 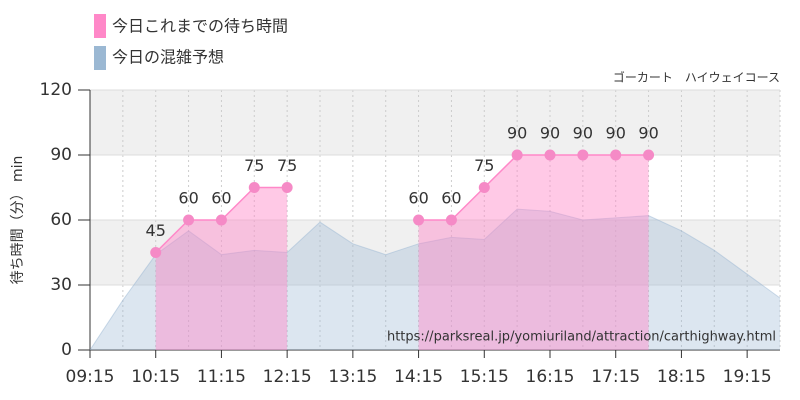 What do you see at coordinates (615, 377) in the screenshot?
I see `x-tick-label: 17:15` at bounding box center [615, 377].